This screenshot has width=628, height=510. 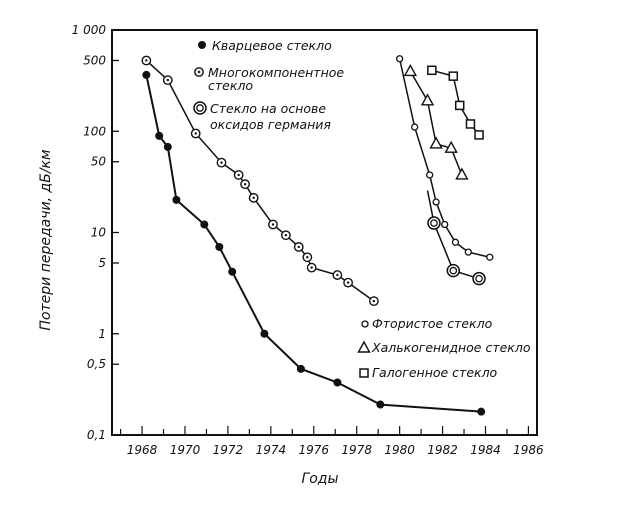 I want to click on legend-marker-fluoride, so click(x=365, y=324).